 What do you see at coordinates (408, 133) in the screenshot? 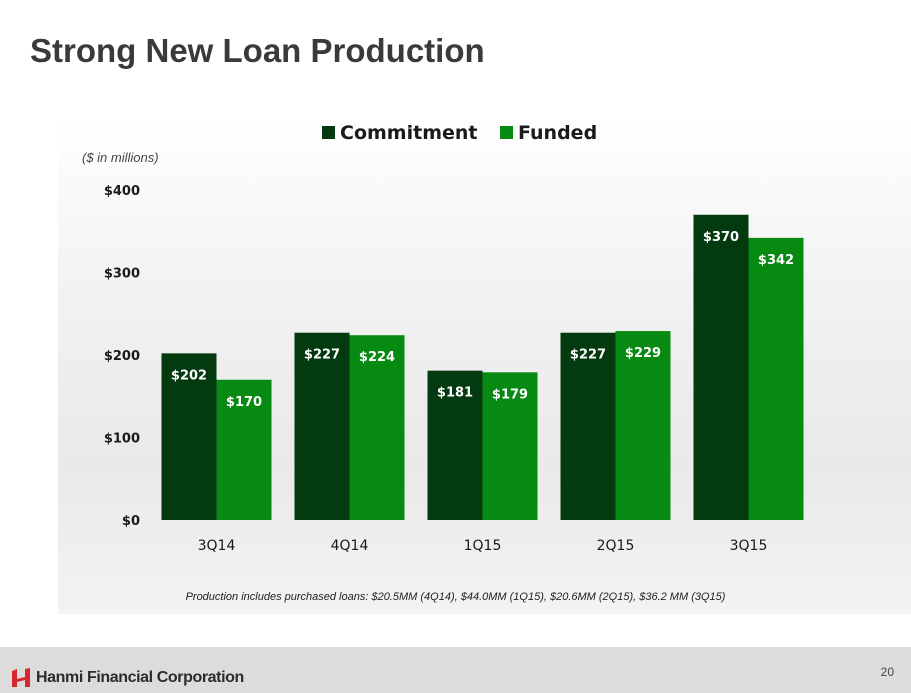
I see `legend-label-commitment: Commitment` at bounding box center [408, 133].